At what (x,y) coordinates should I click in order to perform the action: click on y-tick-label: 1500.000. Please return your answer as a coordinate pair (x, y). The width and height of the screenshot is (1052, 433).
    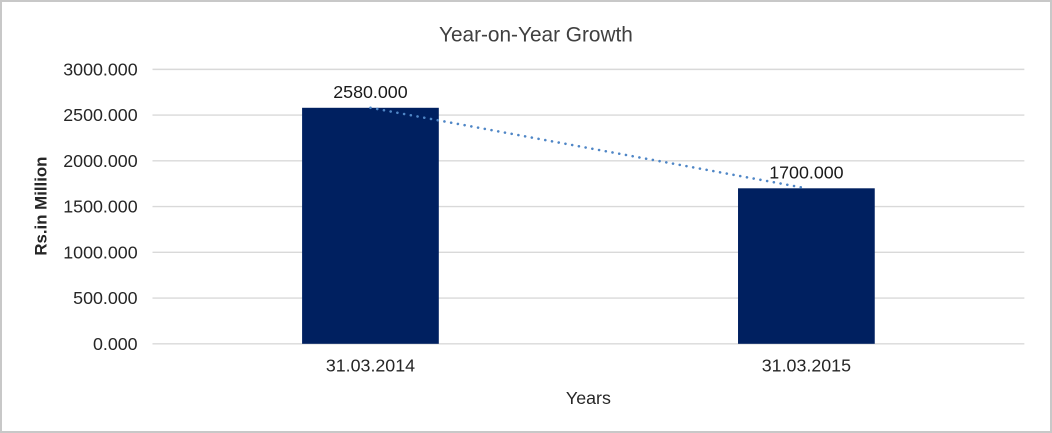
    Looking at the image, I should click on (100, 207).